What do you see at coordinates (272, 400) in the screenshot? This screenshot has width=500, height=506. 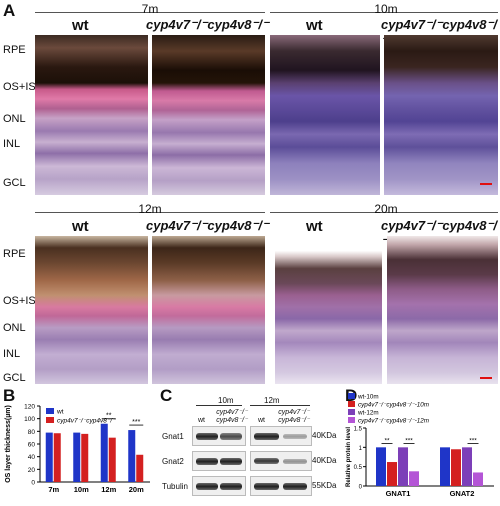 I see `blot-age-12m: 12m` at bounding box center [272, 400].